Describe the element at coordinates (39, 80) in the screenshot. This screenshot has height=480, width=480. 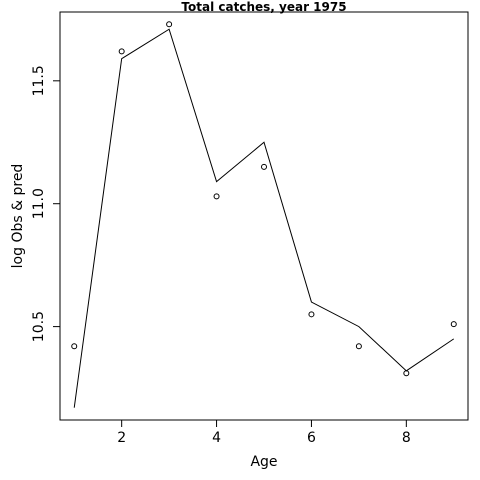
I see `y-tick-label: 11.5` at that location.